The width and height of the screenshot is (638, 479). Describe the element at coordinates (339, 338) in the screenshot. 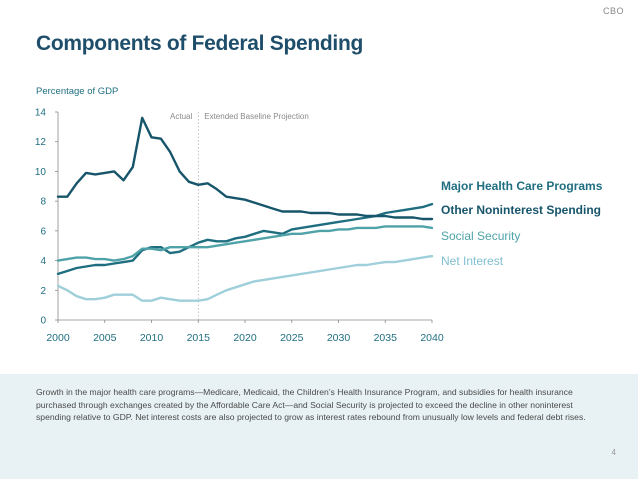

I see `x-tick-label: 2030` at that location.